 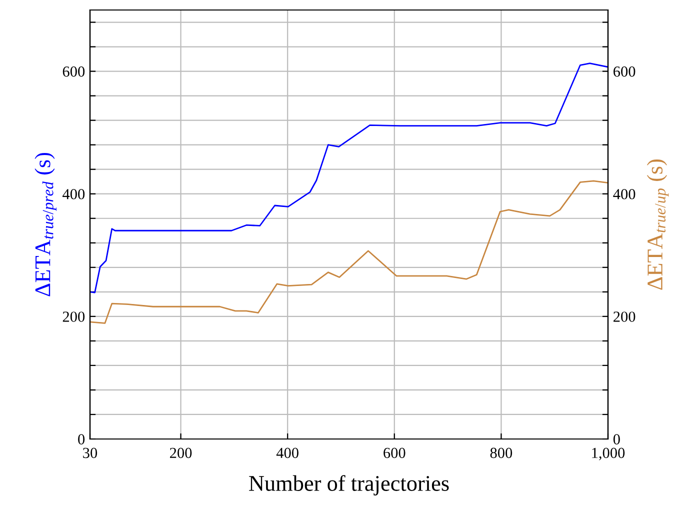 What do you see at coordinates (73, 194) in the screenshot?
I see `y-tick-label: 400` at bounding box center [73, 194].